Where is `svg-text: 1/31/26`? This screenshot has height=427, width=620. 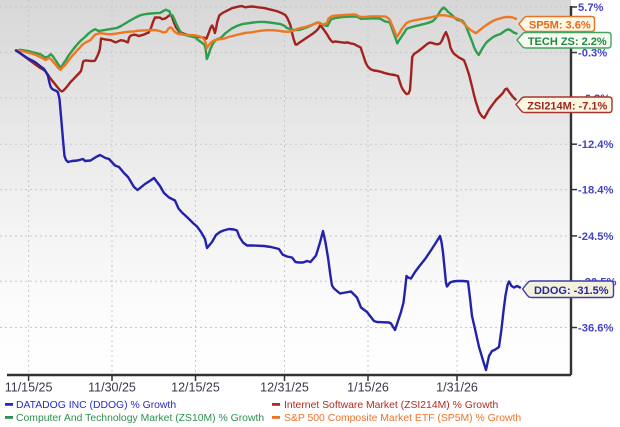 svg-text: 1/31/26 is located at coordinates (457, 388).